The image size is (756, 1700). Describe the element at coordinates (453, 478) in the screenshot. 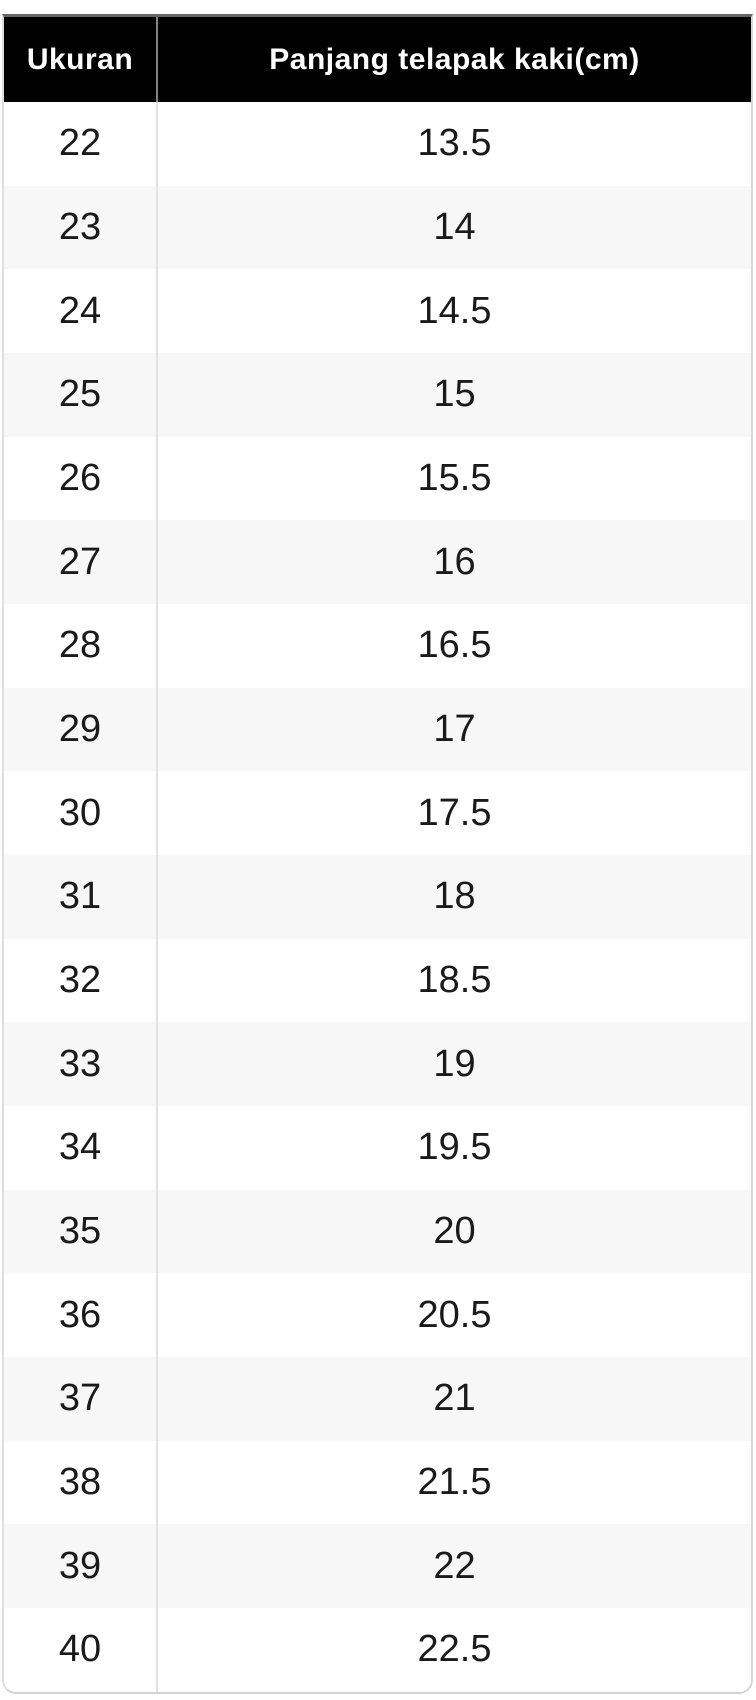

I see `cell-foot-length: 15.5` at that location.